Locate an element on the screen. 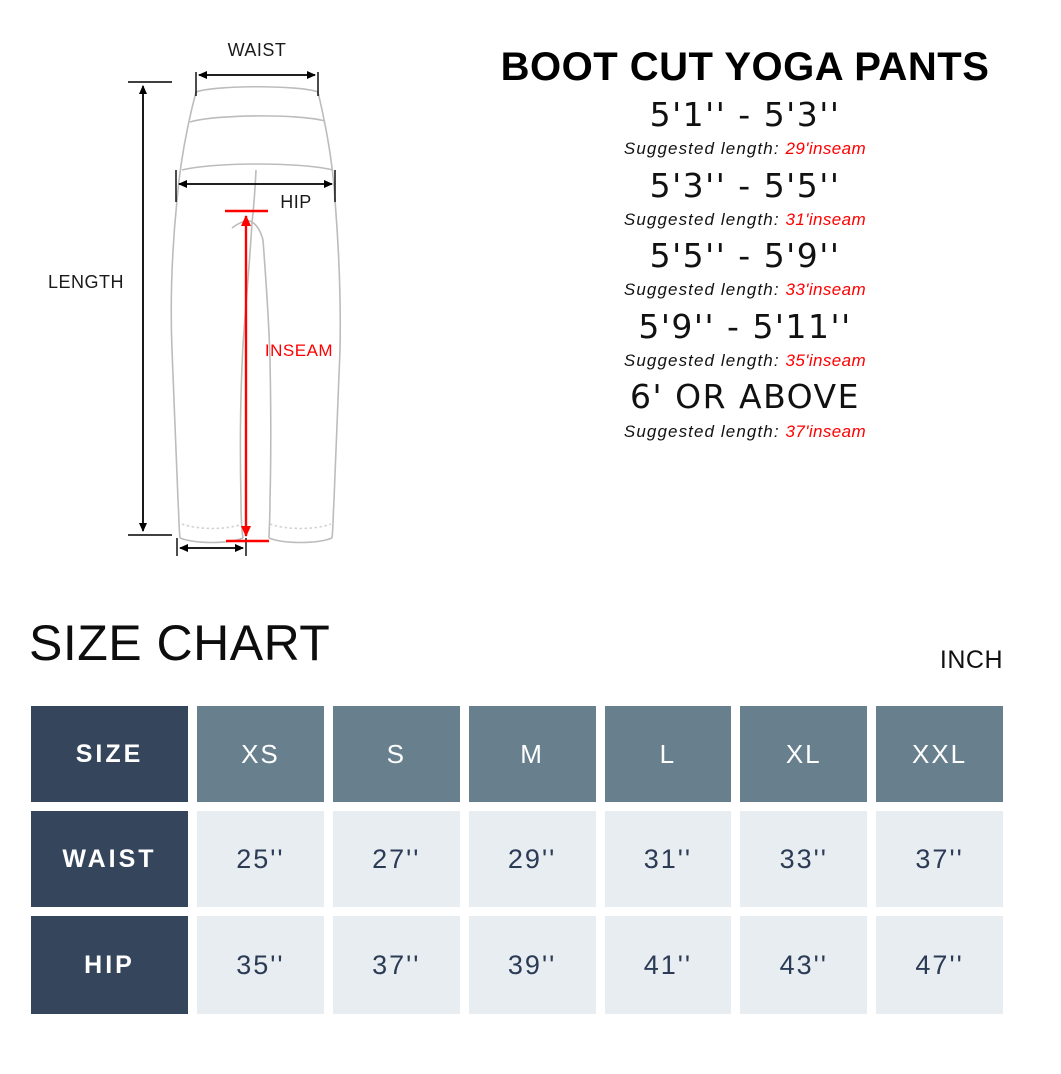  length-label: LENGTH is located at coordinates (86, 282).